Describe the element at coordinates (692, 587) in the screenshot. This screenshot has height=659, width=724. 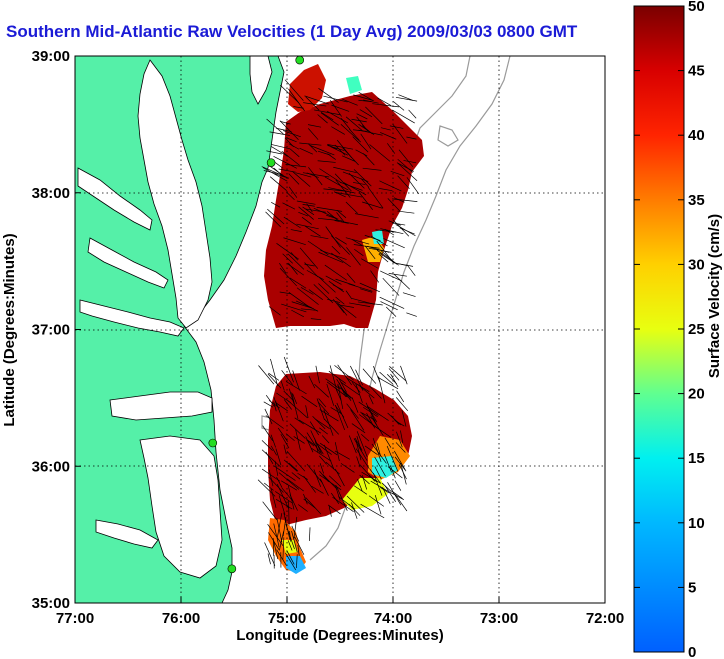
I see `colorbar-tick-label: 5` at that location.